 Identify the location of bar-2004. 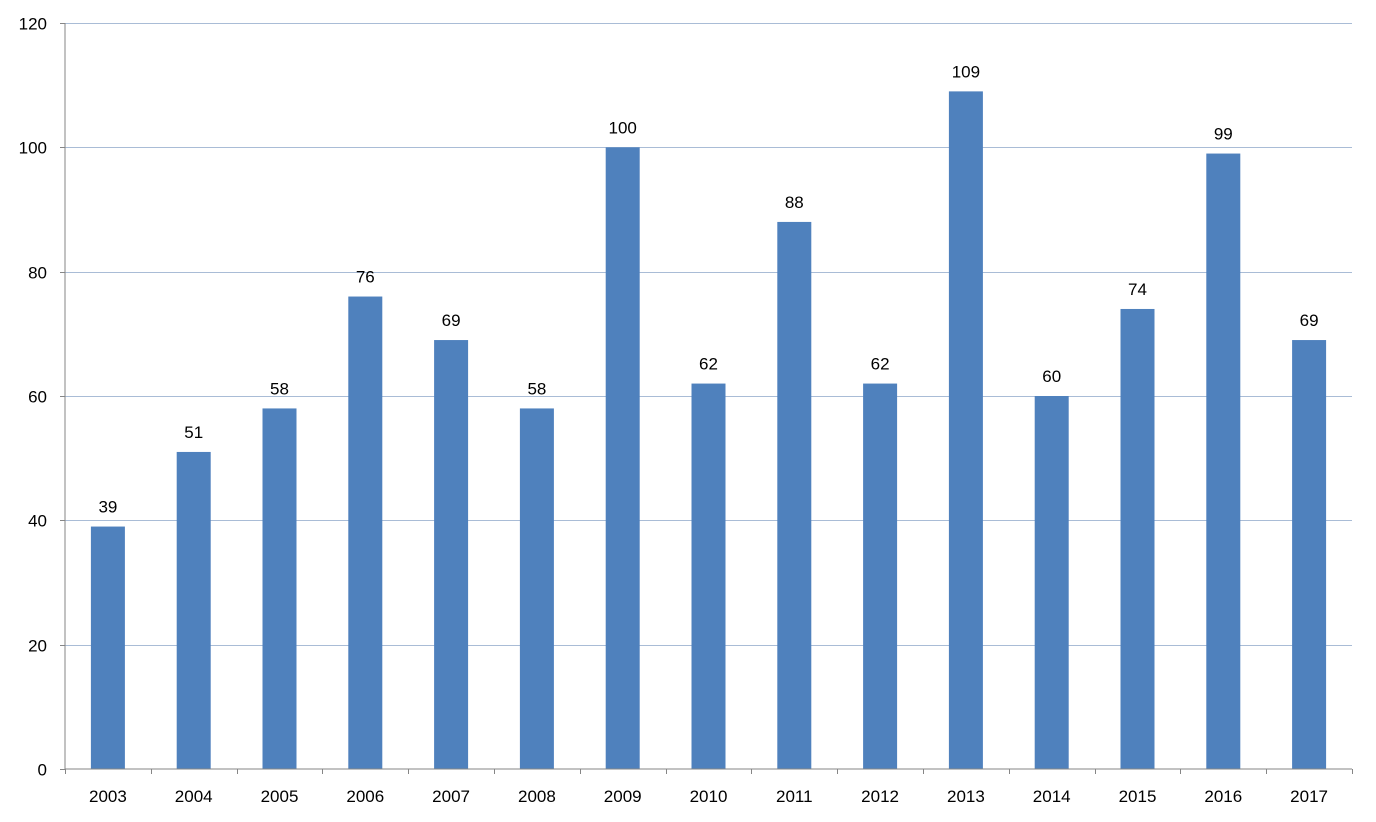
(193, 610).